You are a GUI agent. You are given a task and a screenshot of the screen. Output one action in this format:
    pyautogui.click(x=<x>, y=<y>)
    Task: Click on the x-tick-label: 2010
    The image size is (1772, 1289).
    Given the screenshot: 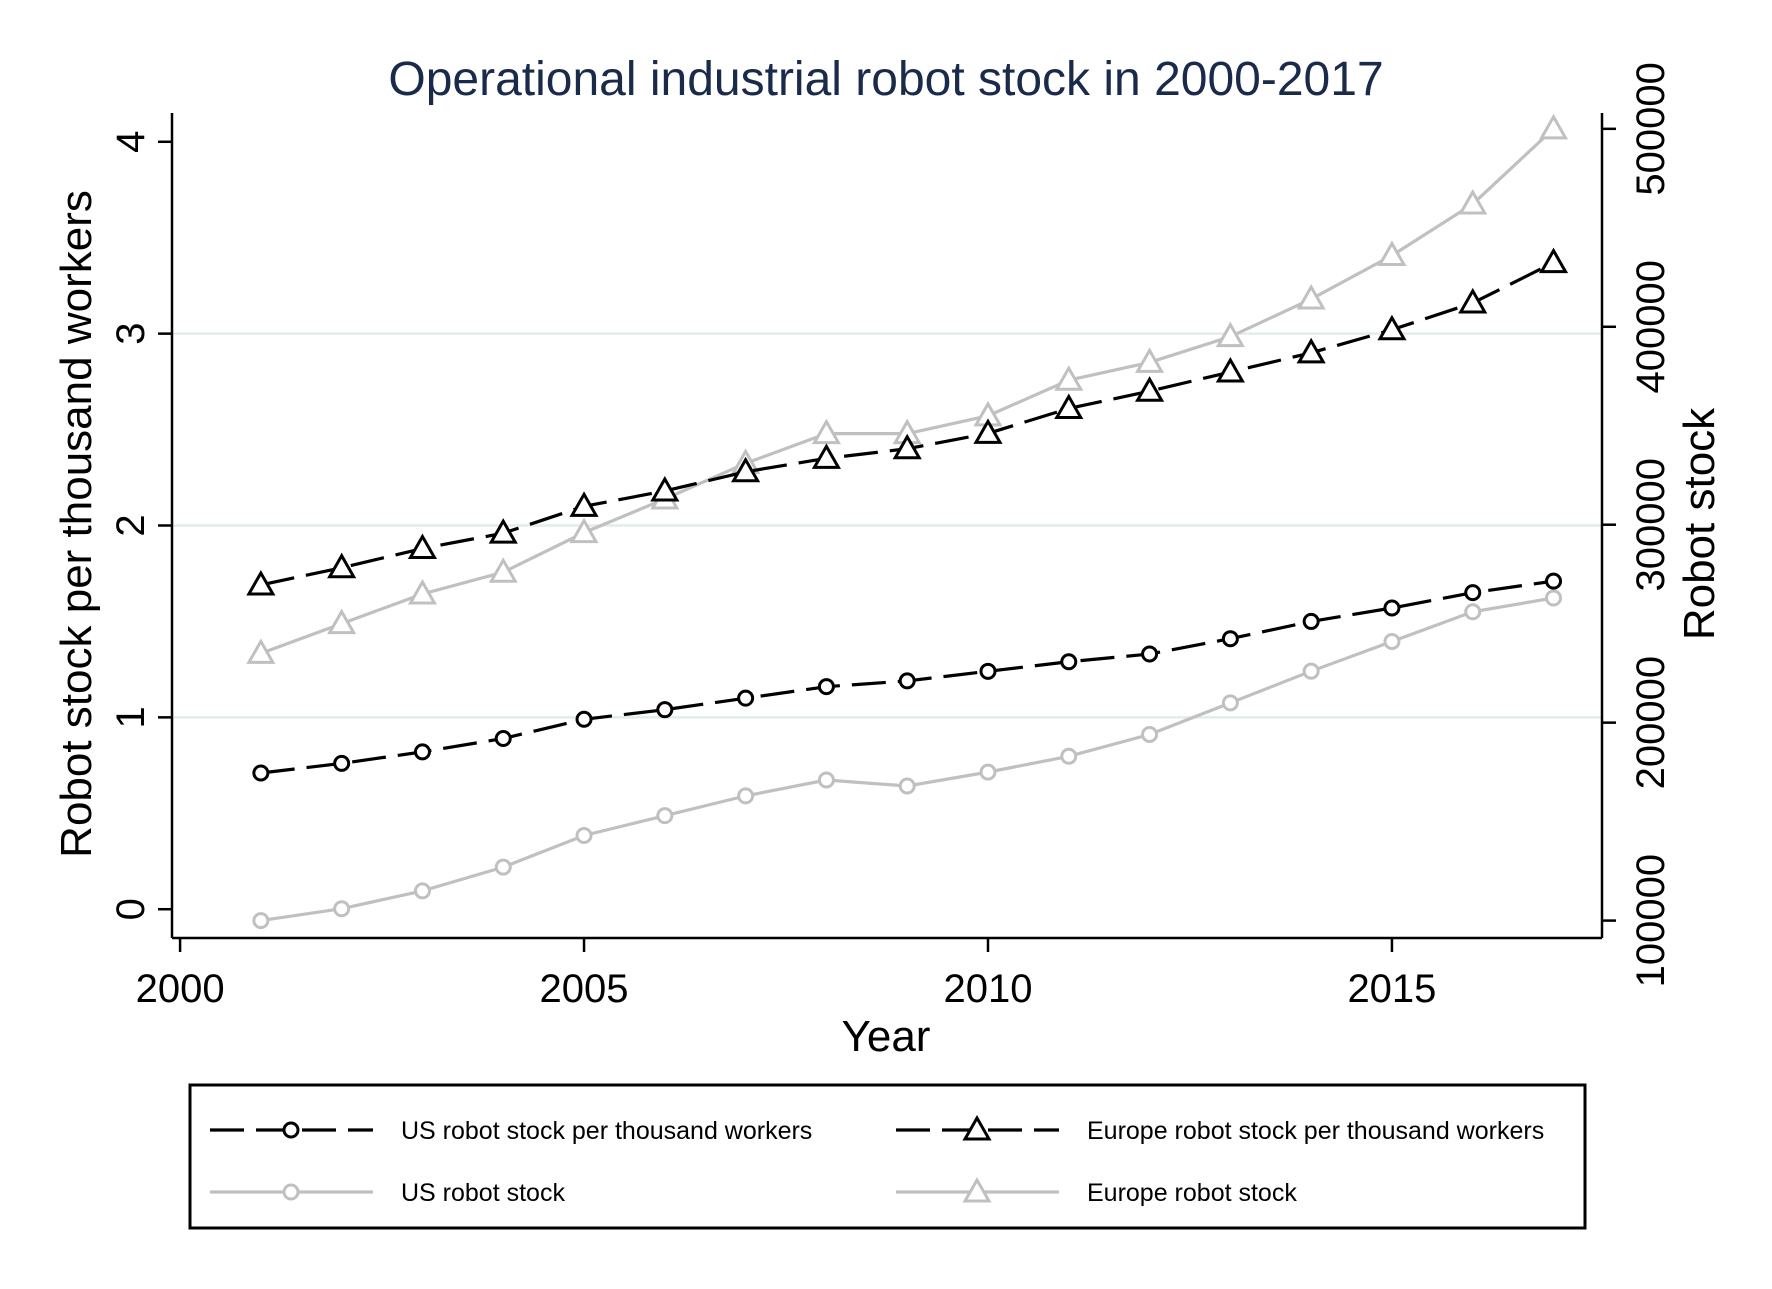 What is the action you would take?
    pyautogui.click(x=987, y=989)
    